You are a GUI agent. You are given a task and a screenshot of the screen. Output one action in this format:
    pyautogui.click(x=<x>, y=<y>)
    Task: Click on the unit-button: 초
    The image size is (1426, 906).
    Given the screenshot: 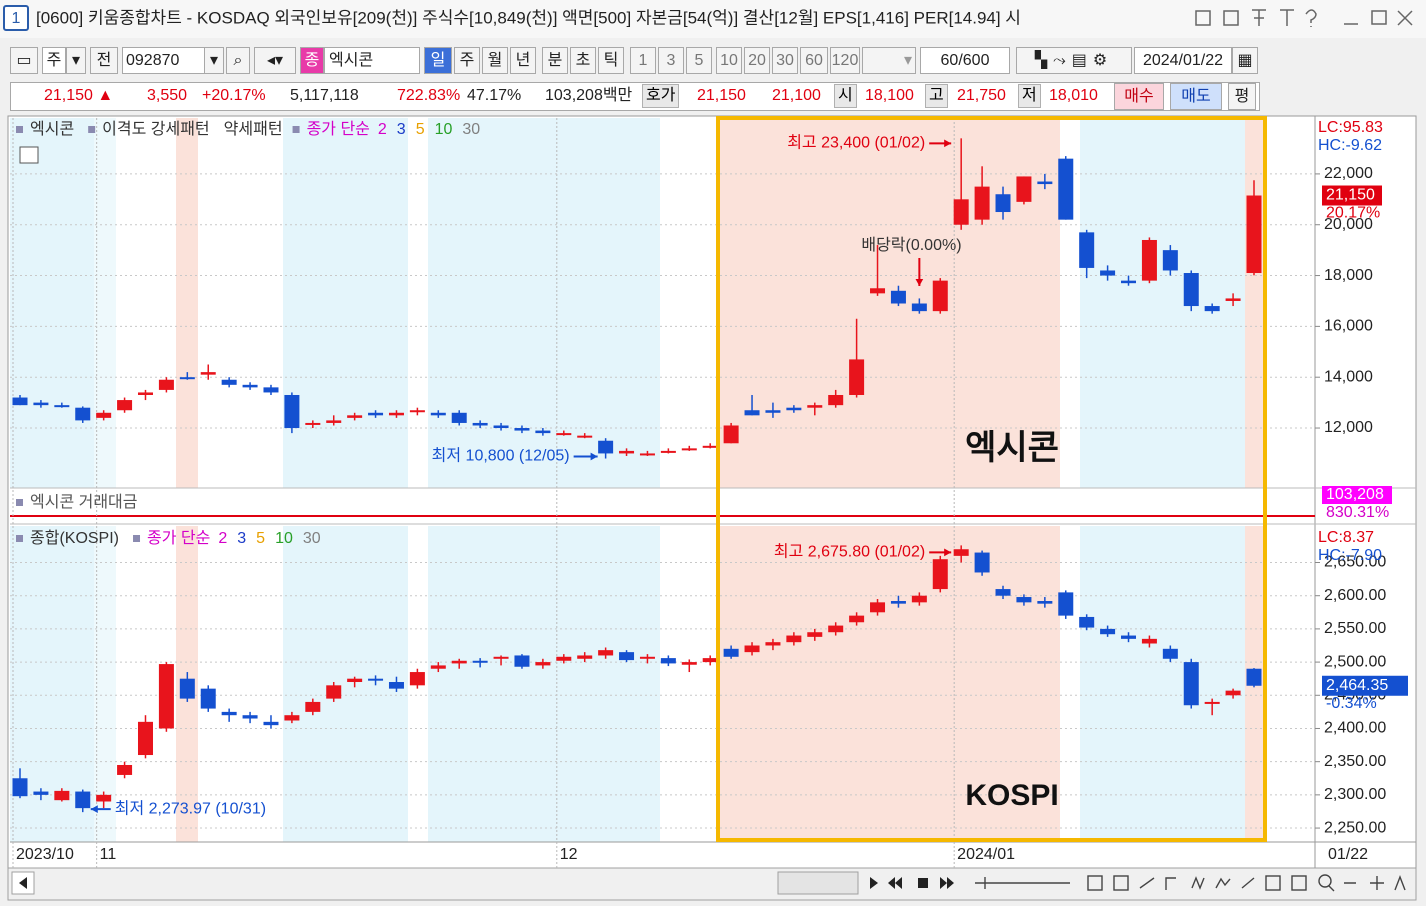 What is the action you would take?
    pyautogui.click(x=583, y=60)
    